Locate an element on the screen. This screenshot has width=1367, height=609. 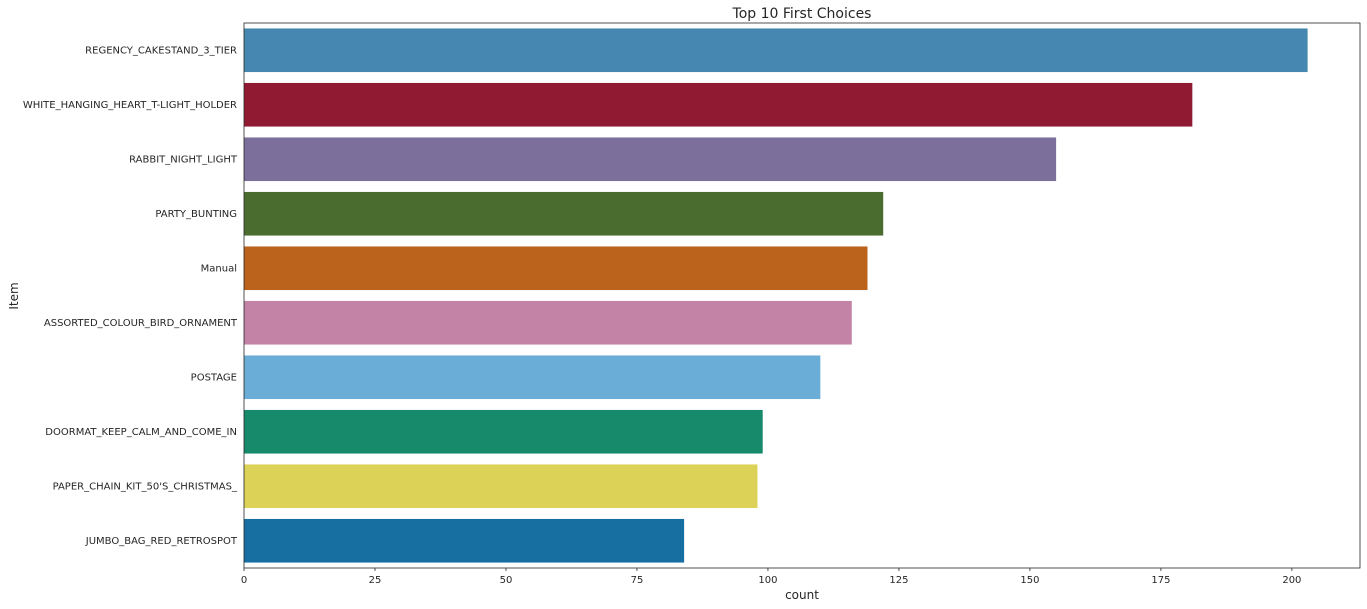
y-tick-label: WHITE_HANGING_HEART_T-LIGHT_HOLDER is located at coordinates (130, 105).